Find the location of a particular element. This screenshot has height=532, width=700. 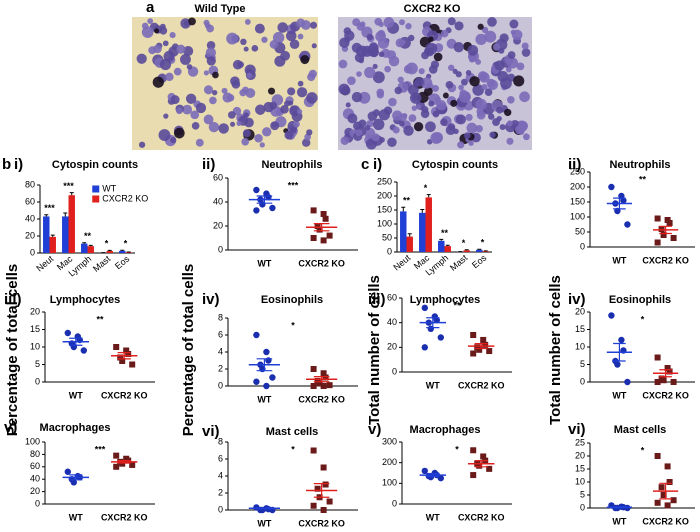

significance: *** is located at coordinates (293, 185).